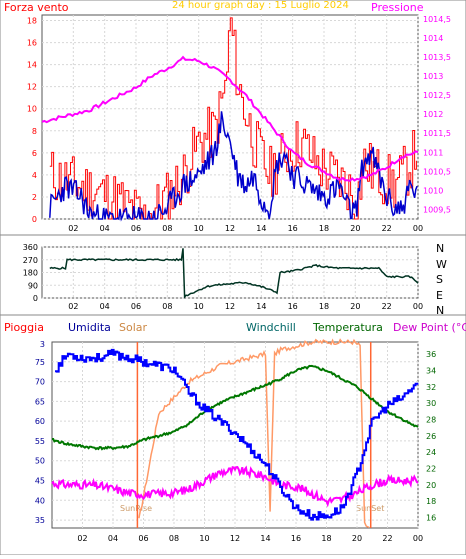 The height and width of the screenshot is (559, 466). I want to click on x-tick-label: 22, so click(387, 228).